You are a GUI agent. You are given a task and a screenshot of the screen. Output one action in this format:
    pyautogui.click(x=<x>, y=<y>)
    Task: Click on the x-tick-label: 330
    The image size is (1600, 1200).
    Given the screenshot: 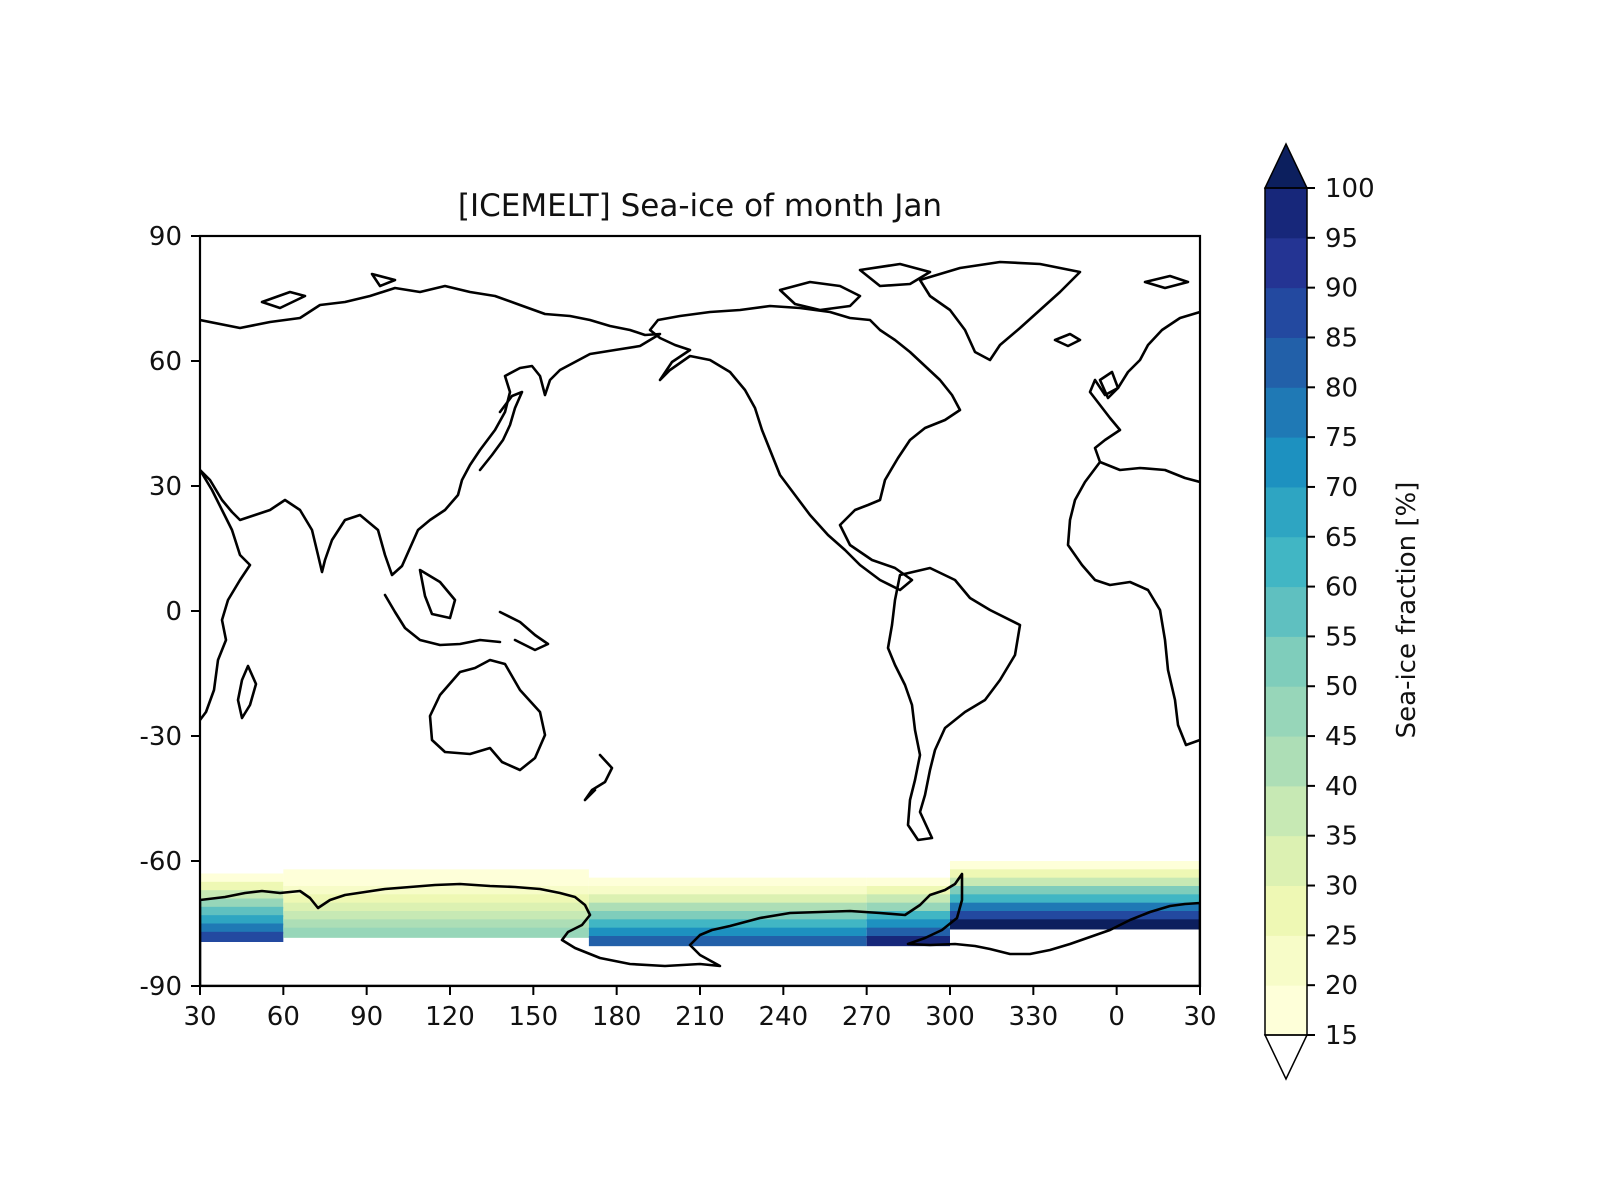 What is the action you would take?
    pyautogui.click(x=1034, y=1017)
    